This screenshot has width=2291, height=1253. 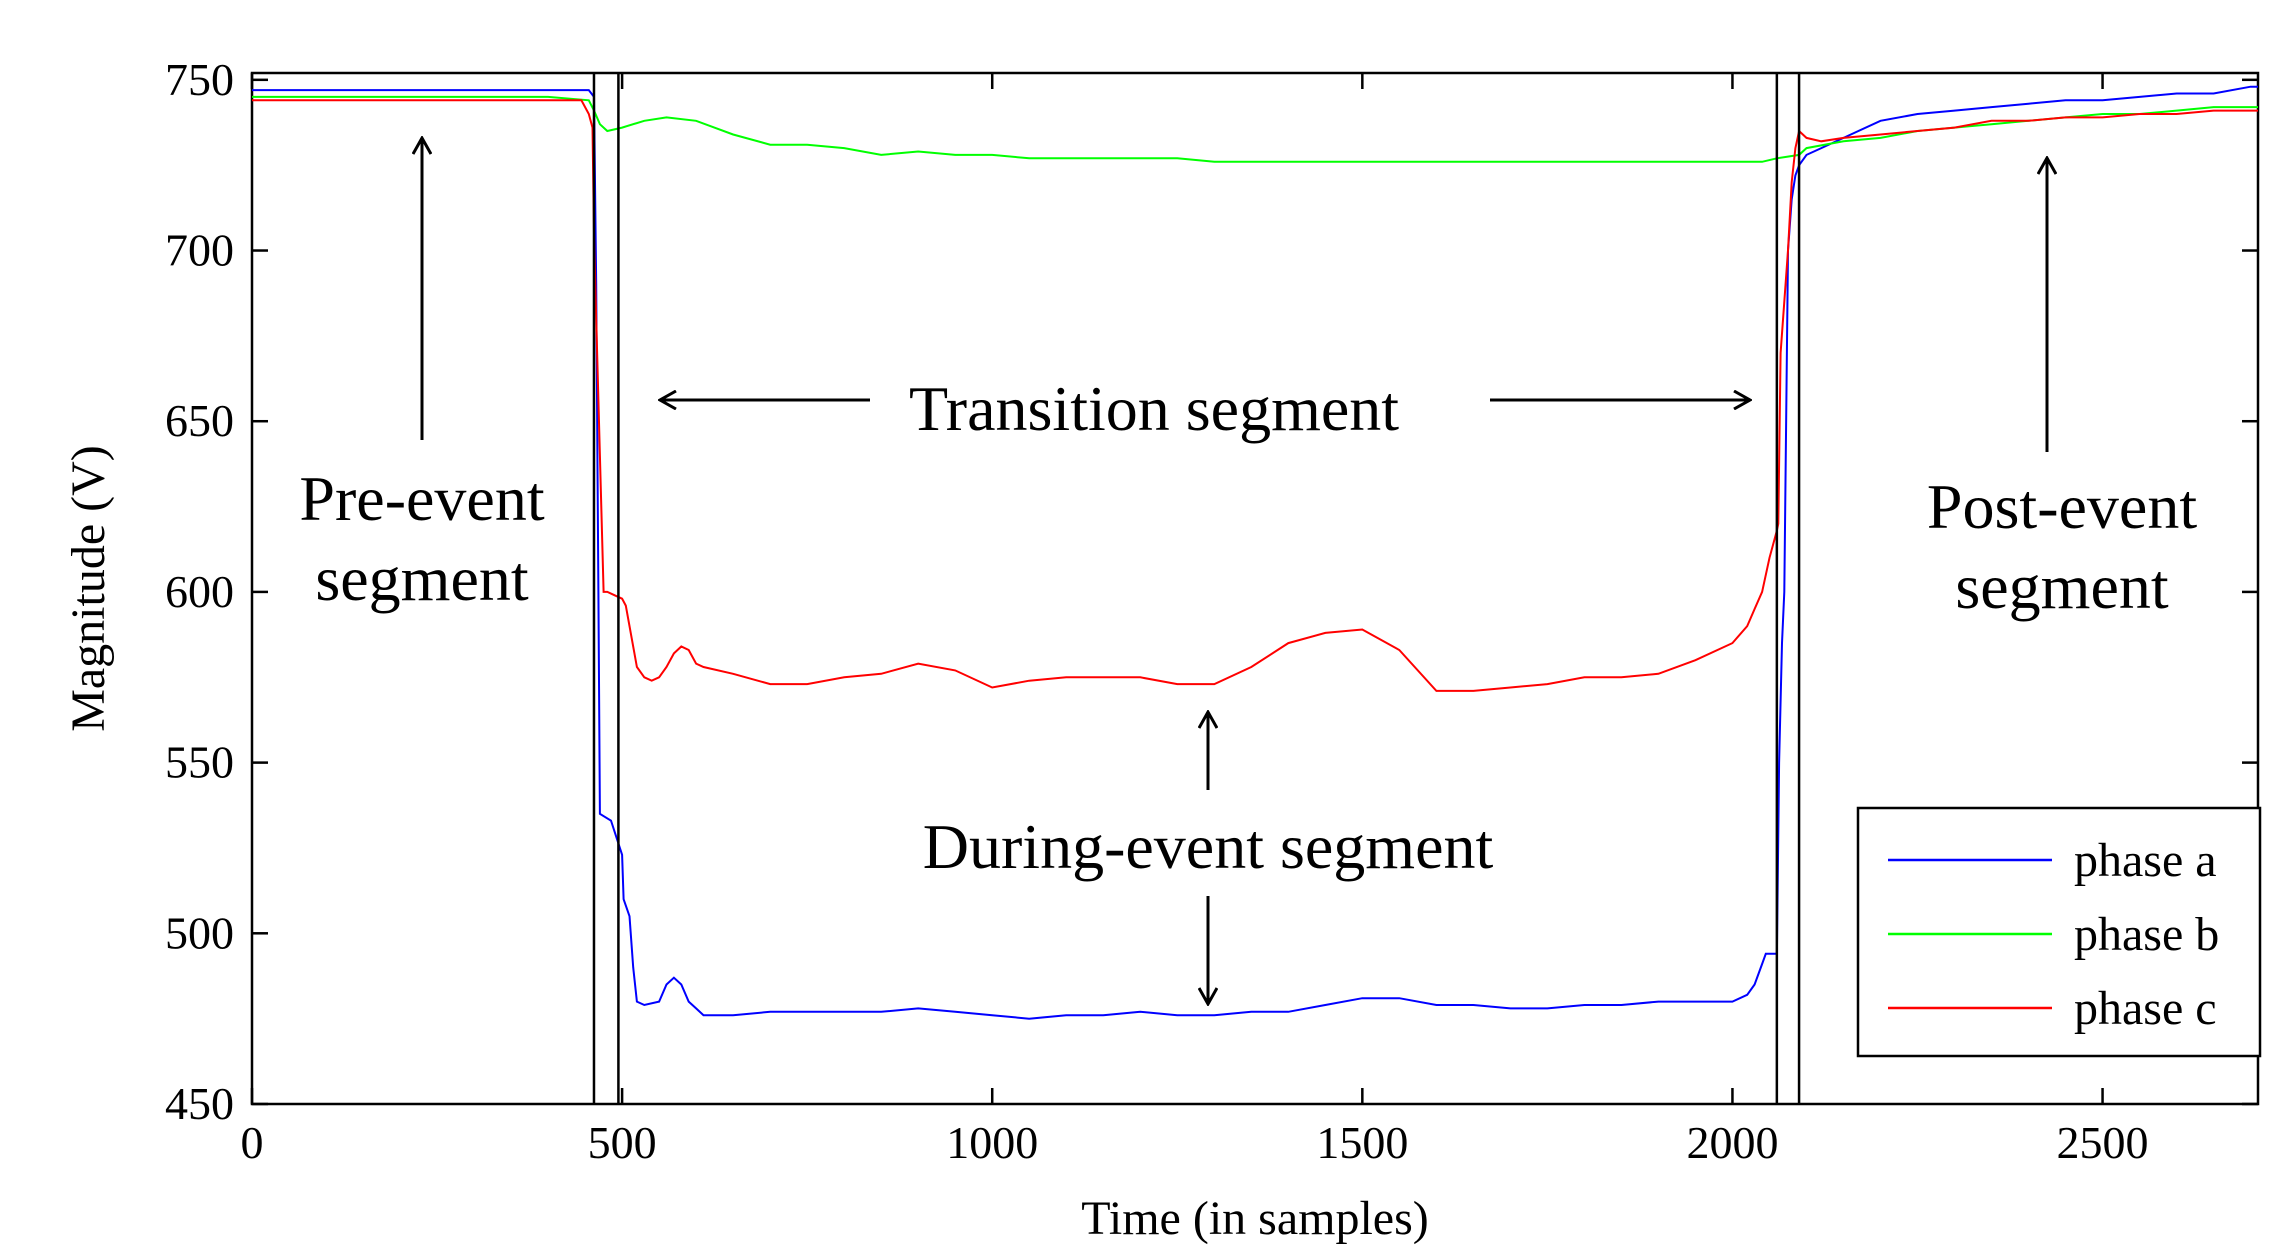 I want to click on annotation-post-event-line2: segment, so click(x=2062, y=586).